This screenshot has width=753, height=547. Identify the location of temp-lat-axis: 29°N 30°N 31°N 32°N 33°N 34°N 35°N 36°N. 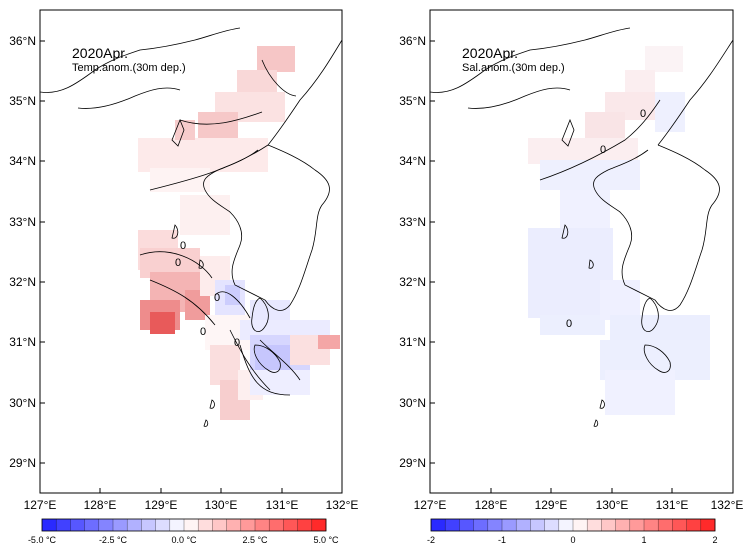
(22, 252).